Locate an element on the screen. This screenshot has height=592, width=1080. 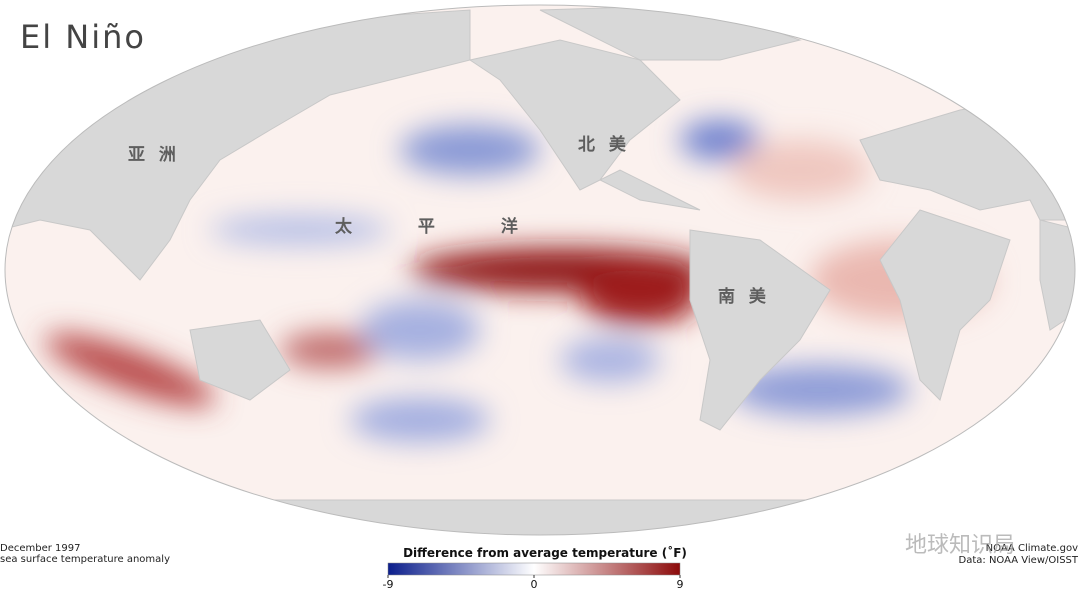
watermark: 地球知识局 is located at coordinates (960, 545).